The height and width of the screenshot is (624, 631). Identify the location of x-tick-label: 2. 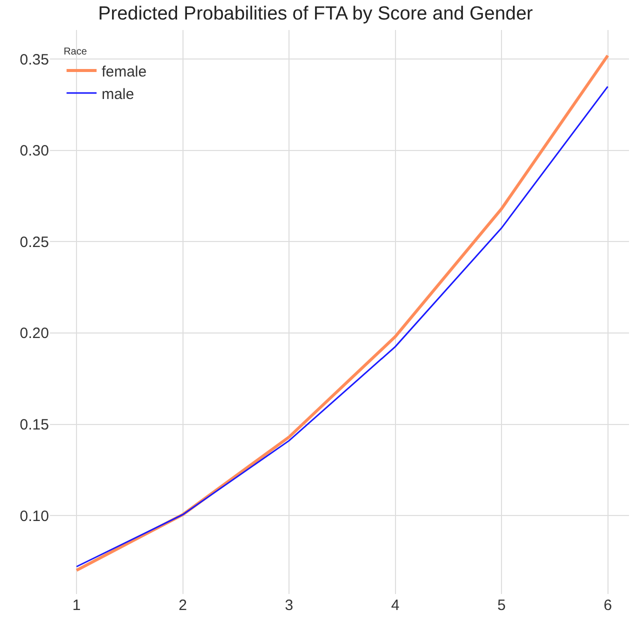
(182, 605).